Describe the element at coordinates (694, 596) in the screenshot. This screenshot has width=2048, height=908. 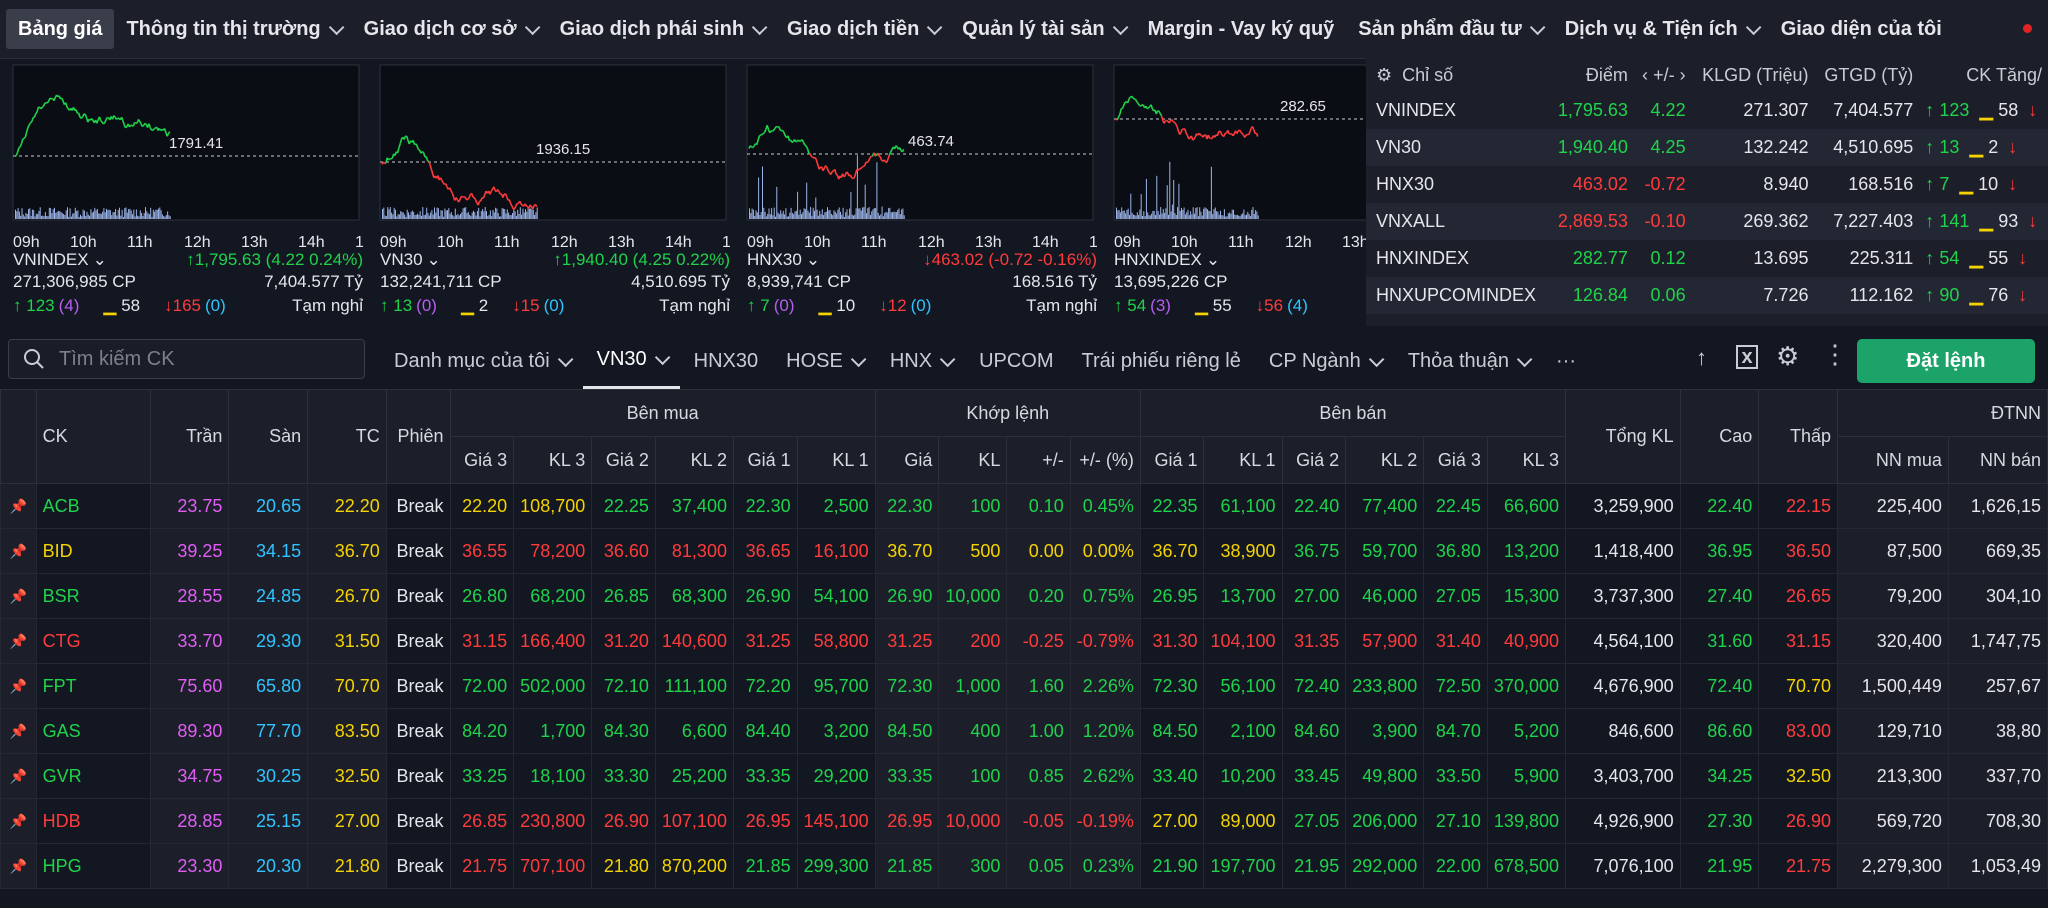
I see `cell-bk2: 68,300` at that location.